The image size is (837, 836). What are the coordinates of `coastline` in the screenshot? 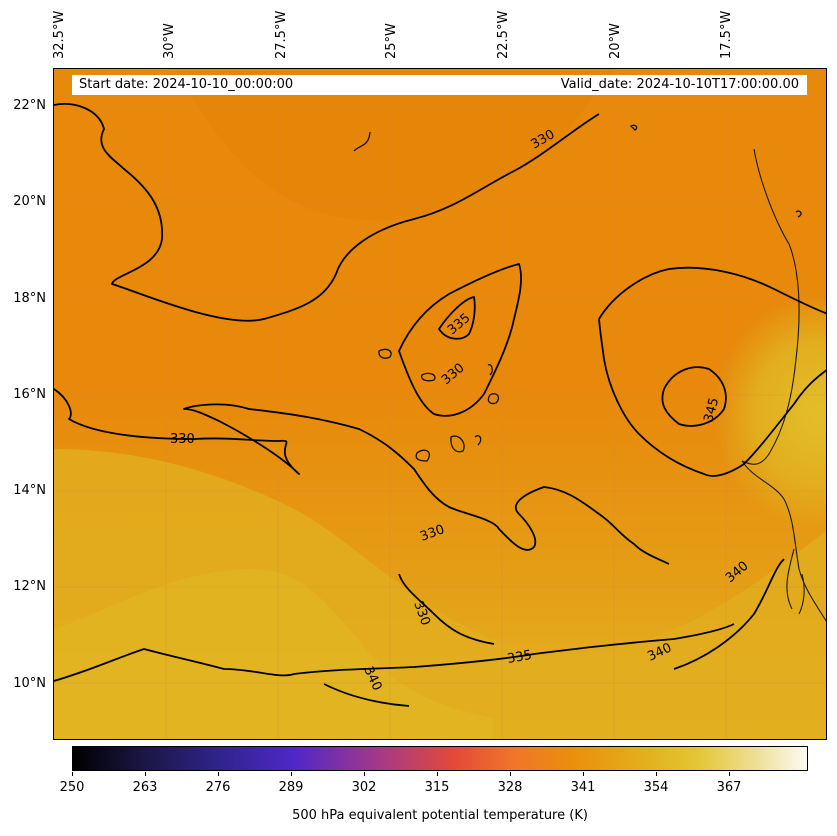 It's located at (783, 385).